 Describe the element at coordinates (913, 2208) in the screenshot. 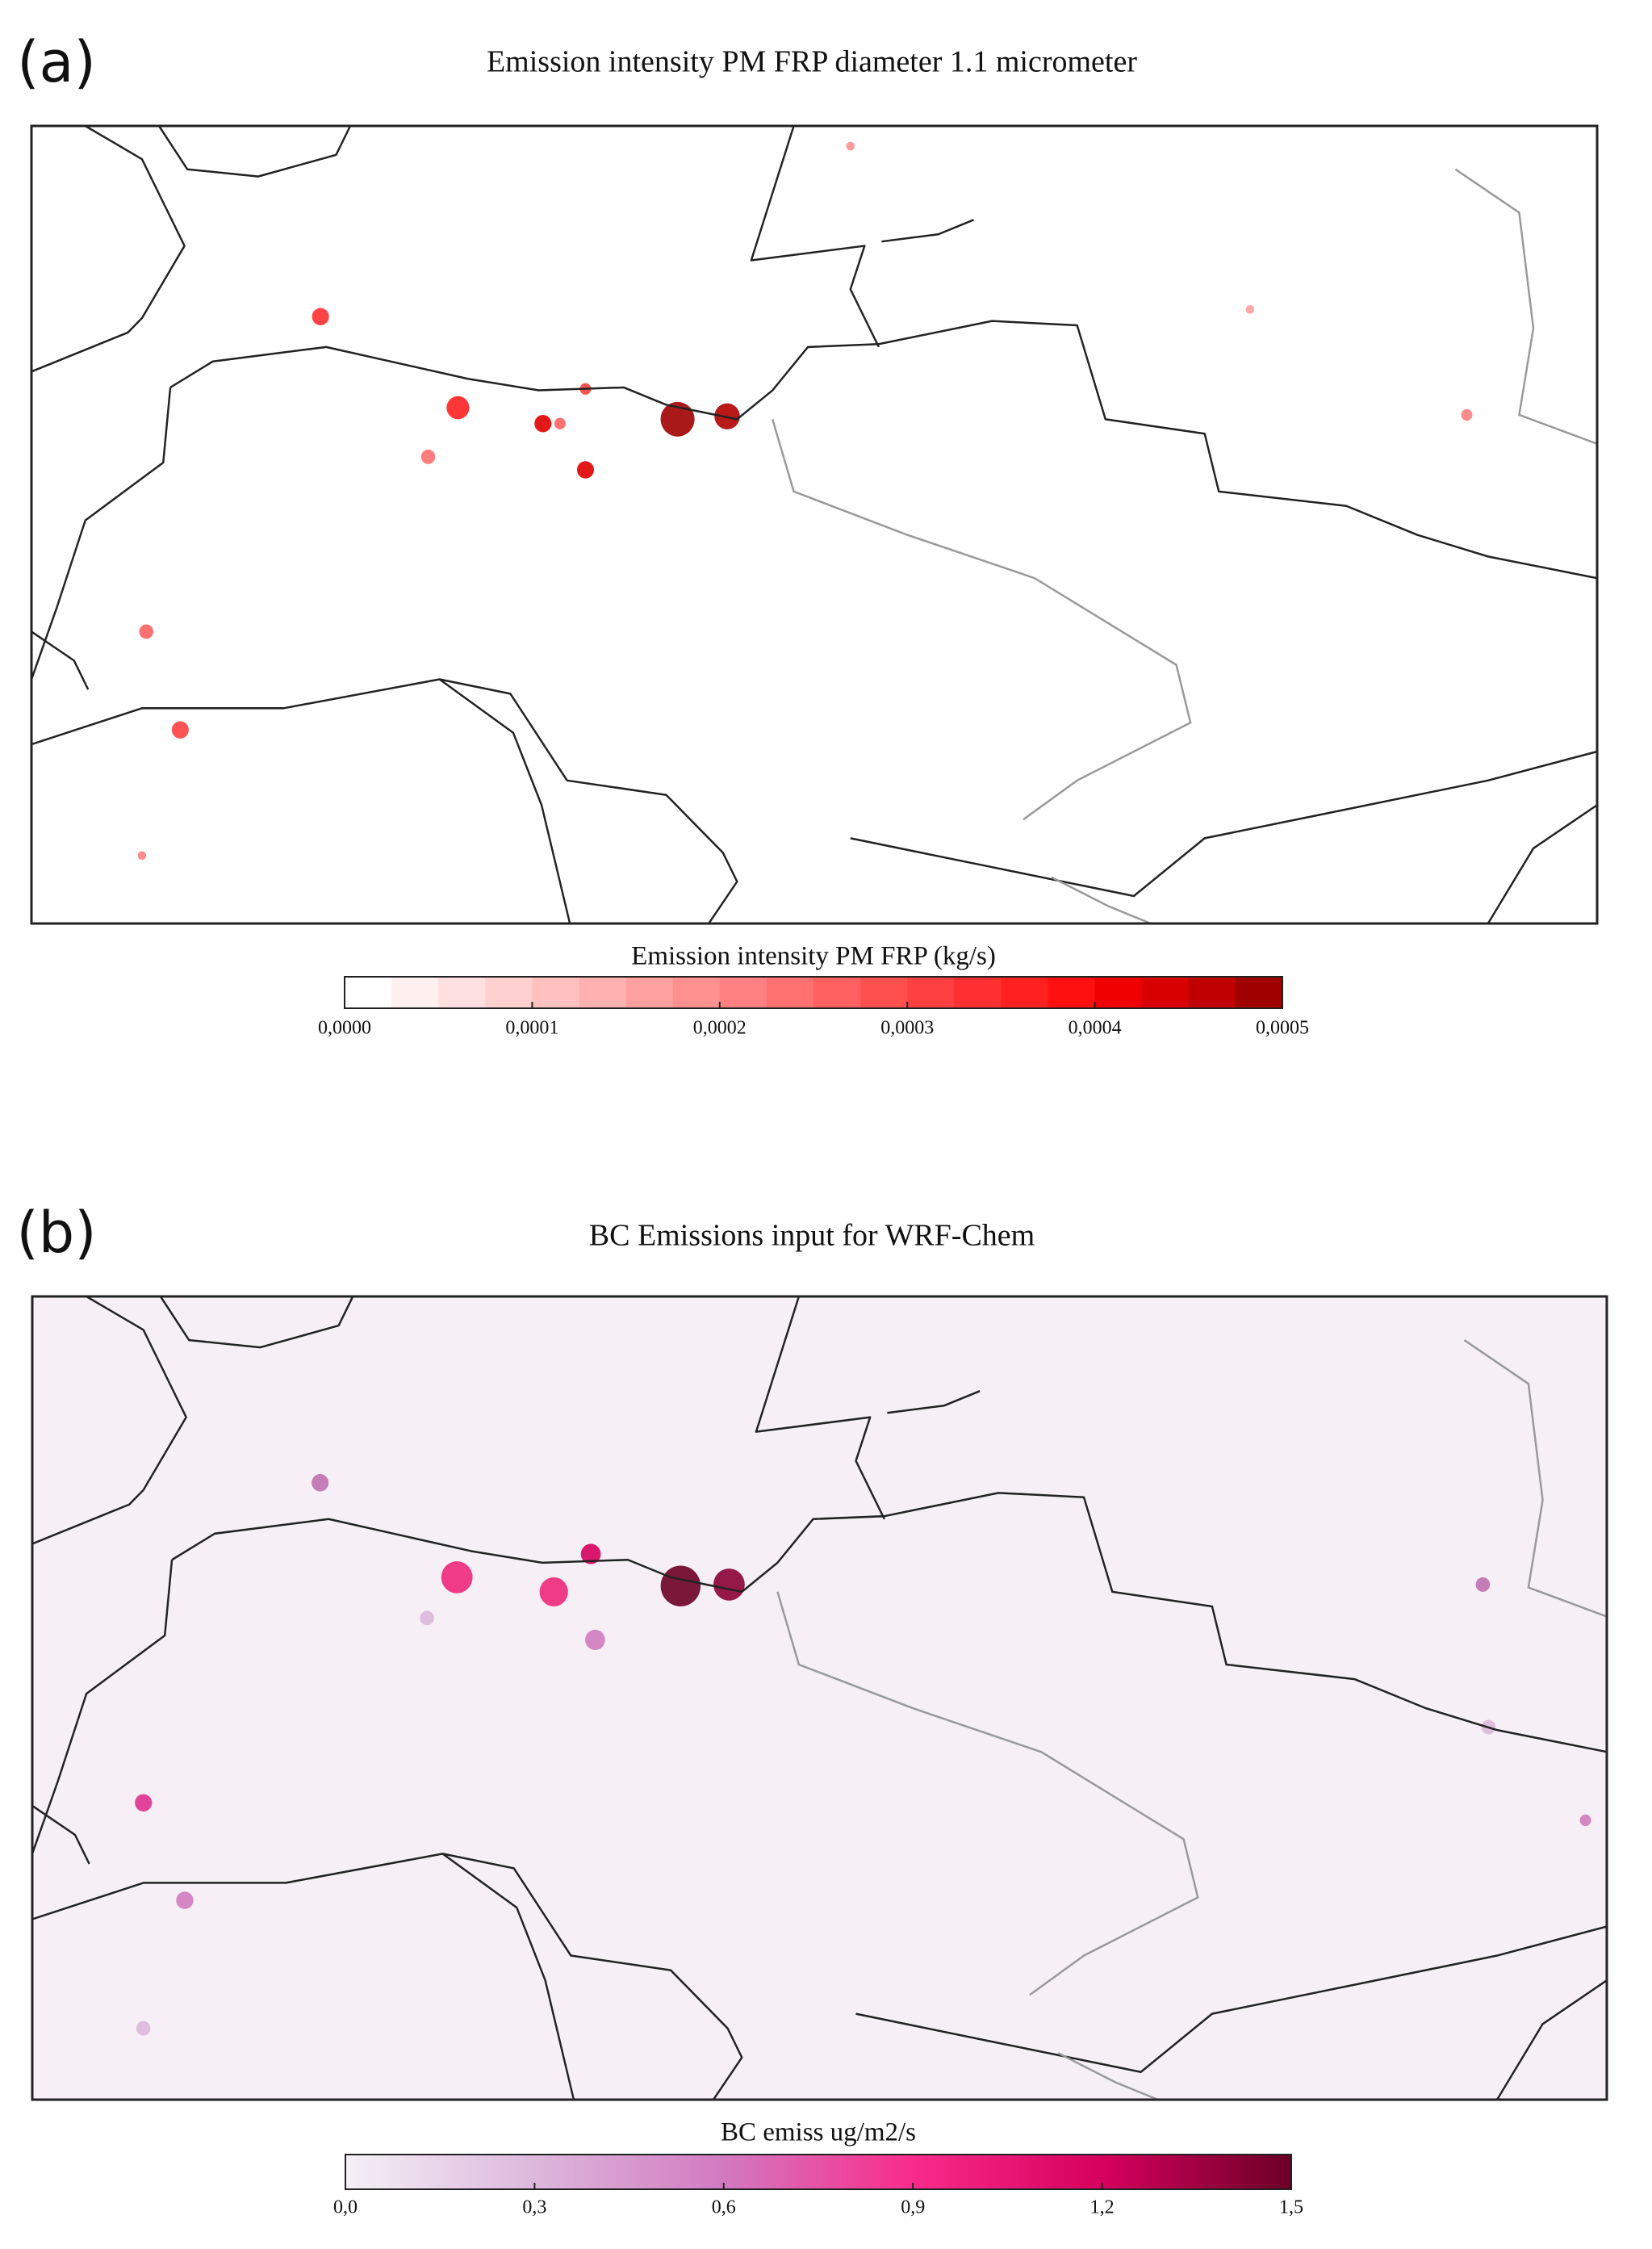

I see `colorbar-tick-label: 0,9` at that location.